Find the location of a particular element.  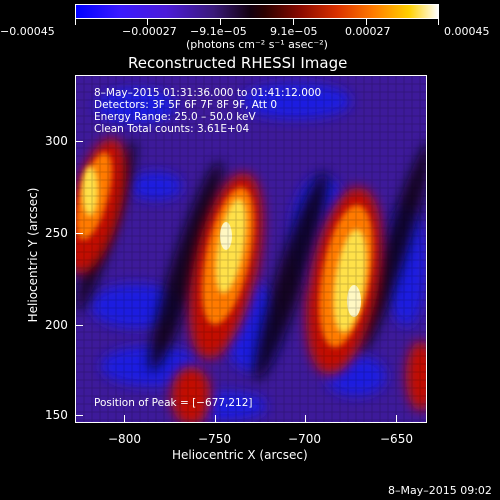

x-tick-label: −650 is located at coordinates (396, 439).